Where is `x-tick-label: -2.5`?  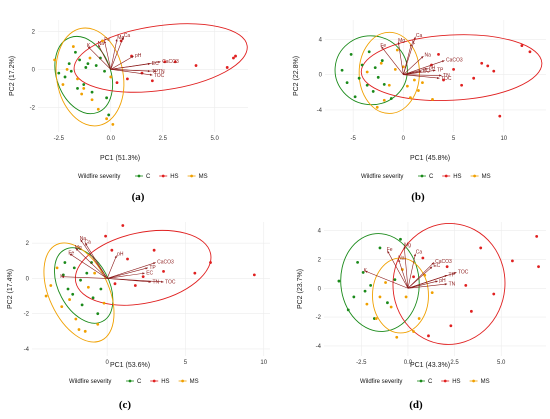 x-tick-label: -2.5 is located at coordinates (361, 363).